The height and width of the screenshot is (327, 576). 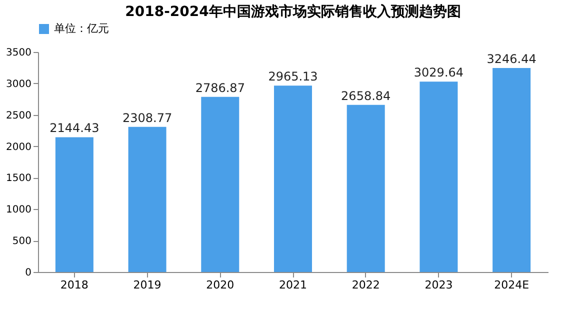 I want to click on data-label: 2786.87, so click(x=220, y=87).